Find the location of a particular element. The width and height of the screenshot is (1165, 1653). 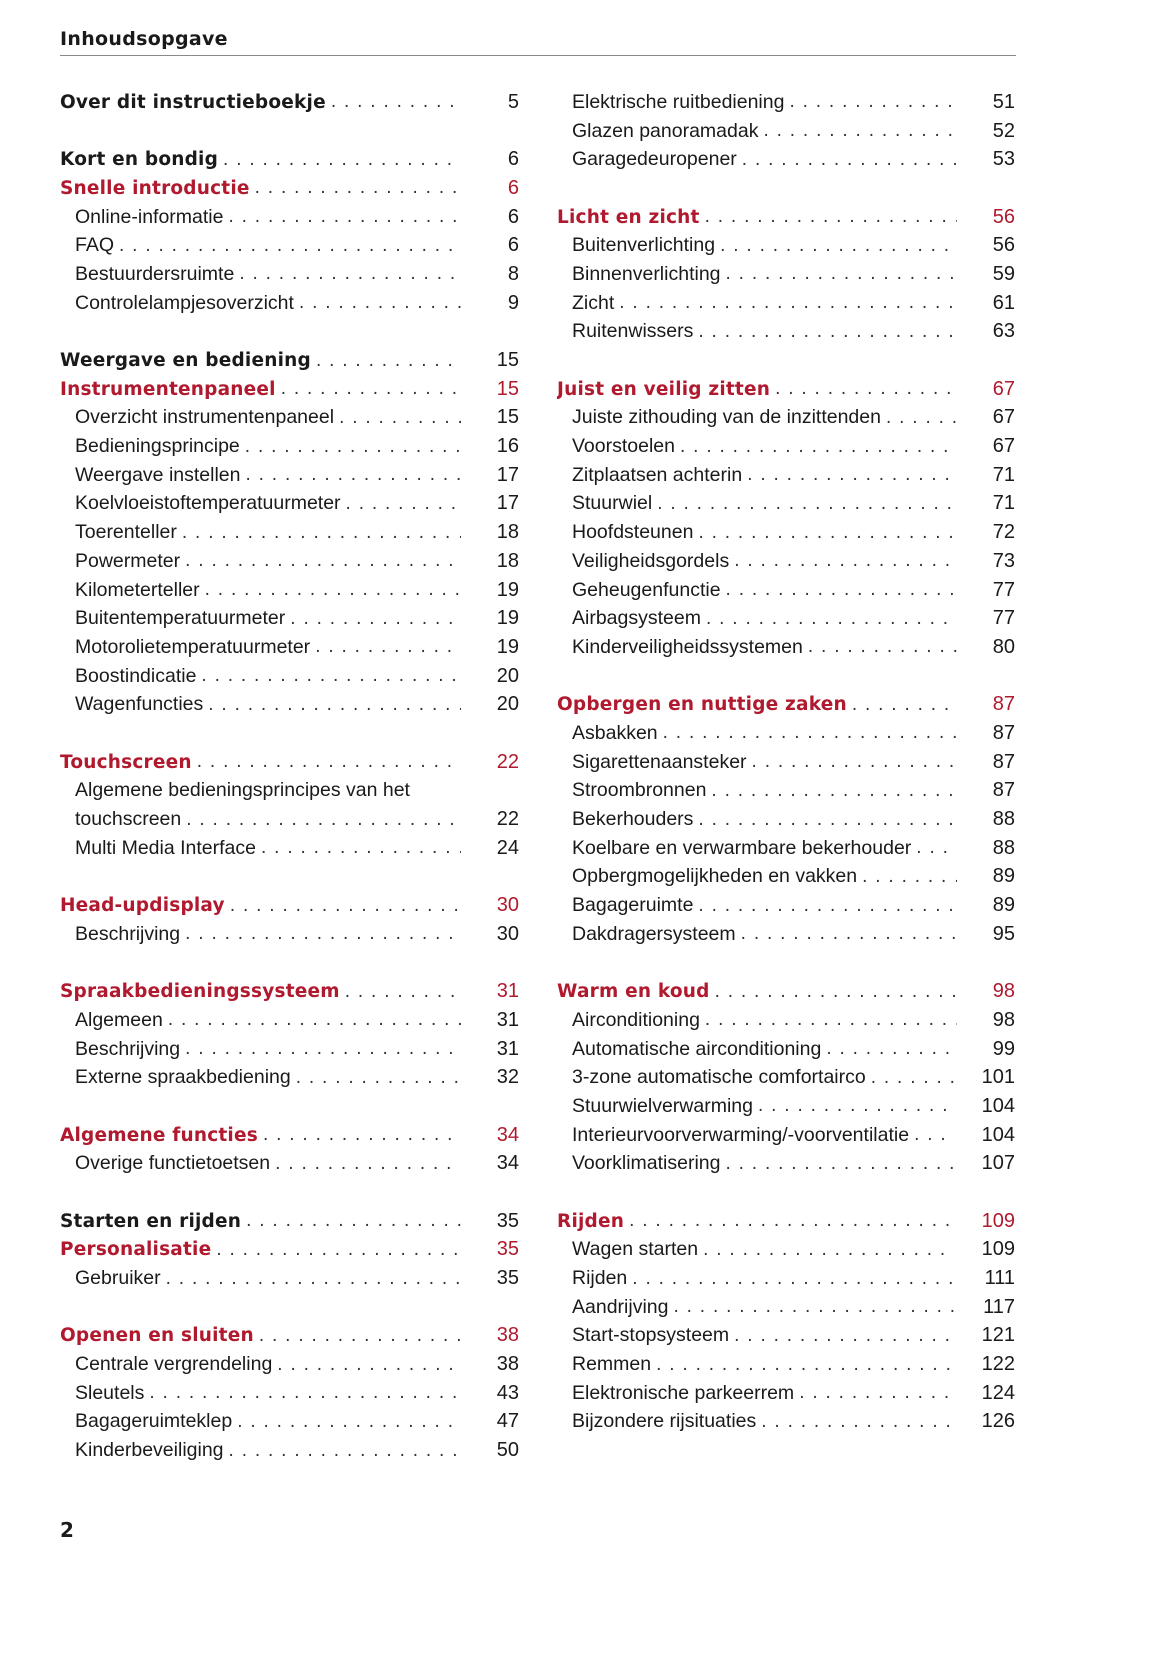

toc-entry-item: Powermeter 18 is located at coordinates (289, 561).